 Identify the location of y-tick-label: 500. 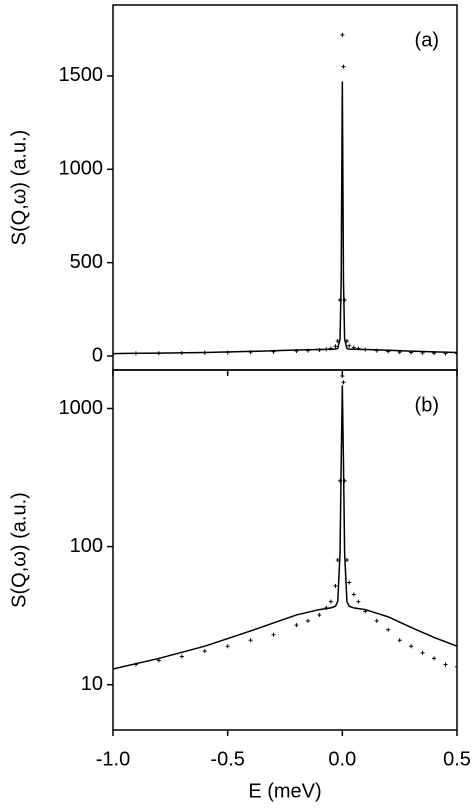
(86, 262).